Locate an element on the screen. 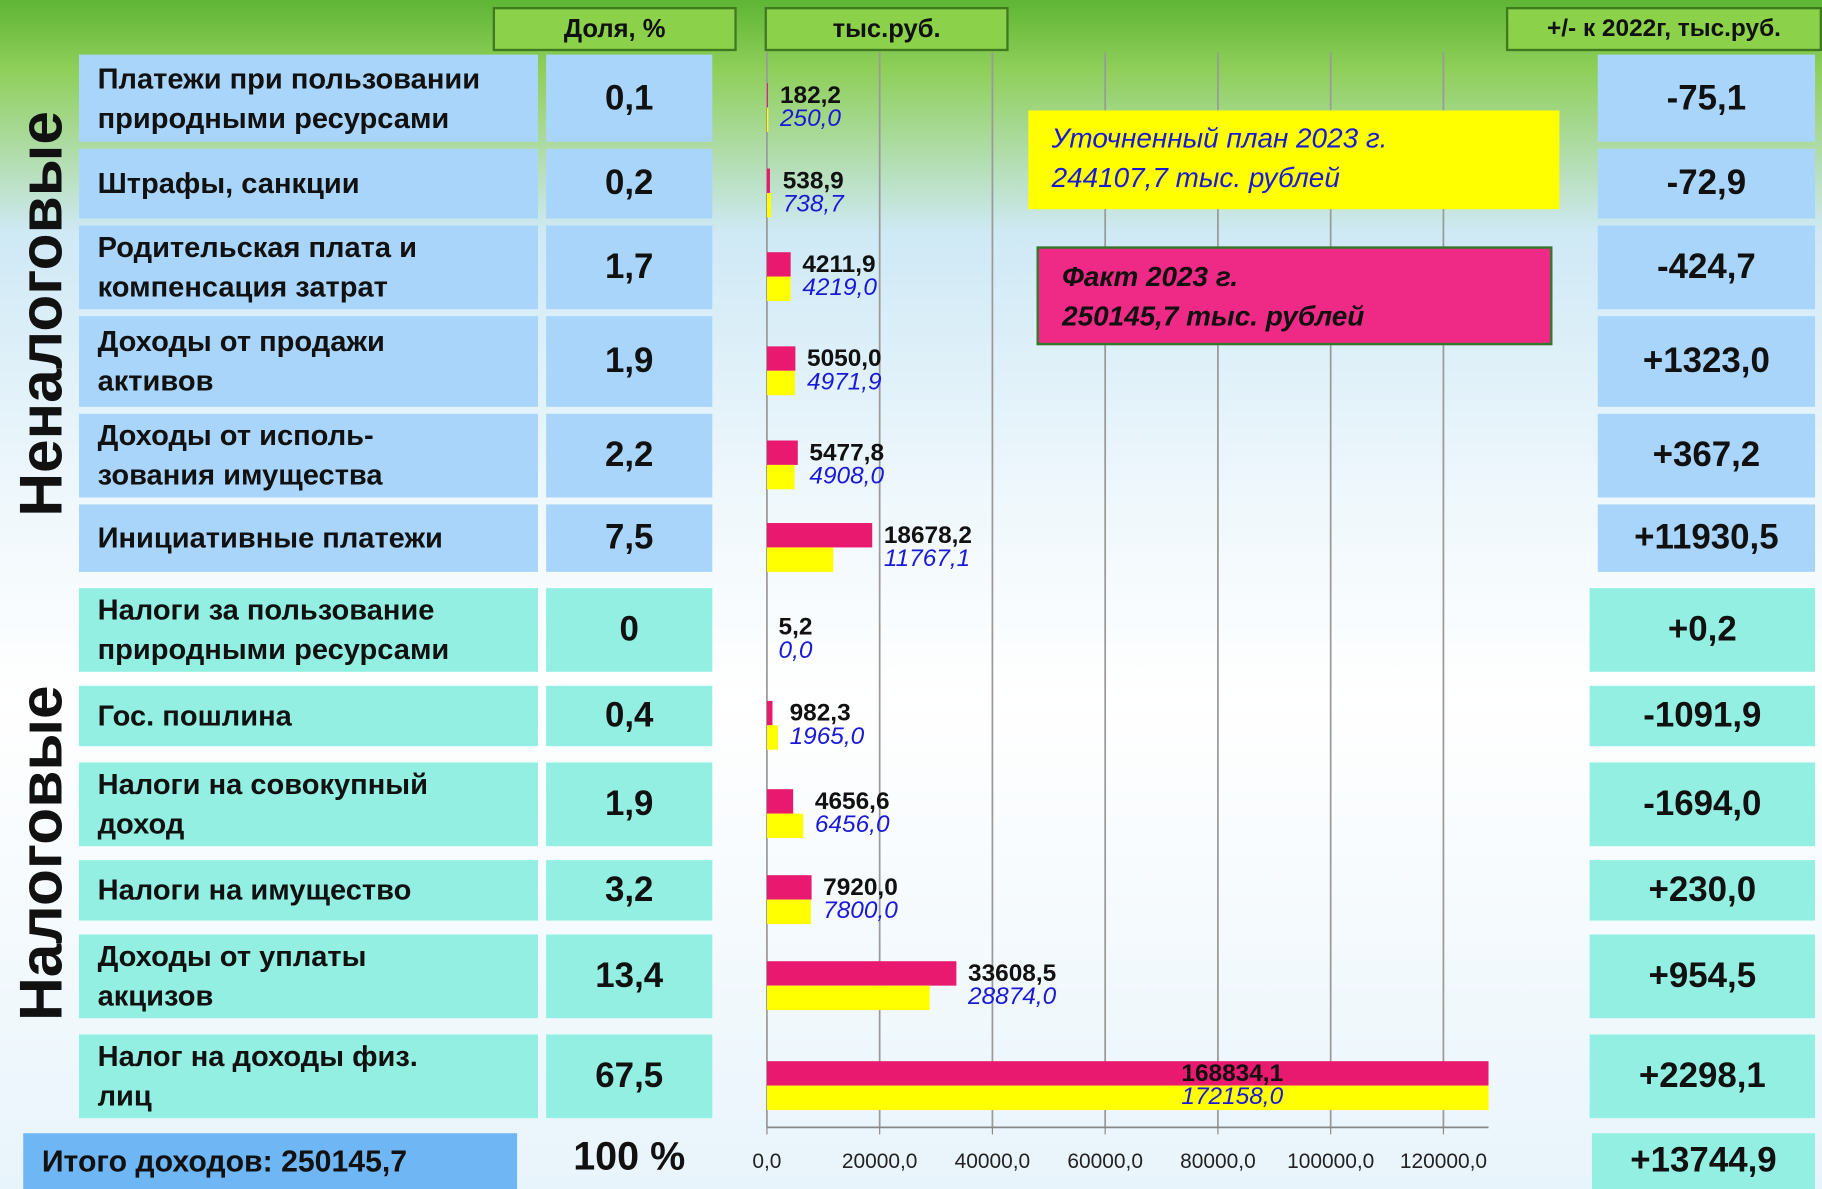  value-label: 28874,0 is located at coordinates (1012, 996).